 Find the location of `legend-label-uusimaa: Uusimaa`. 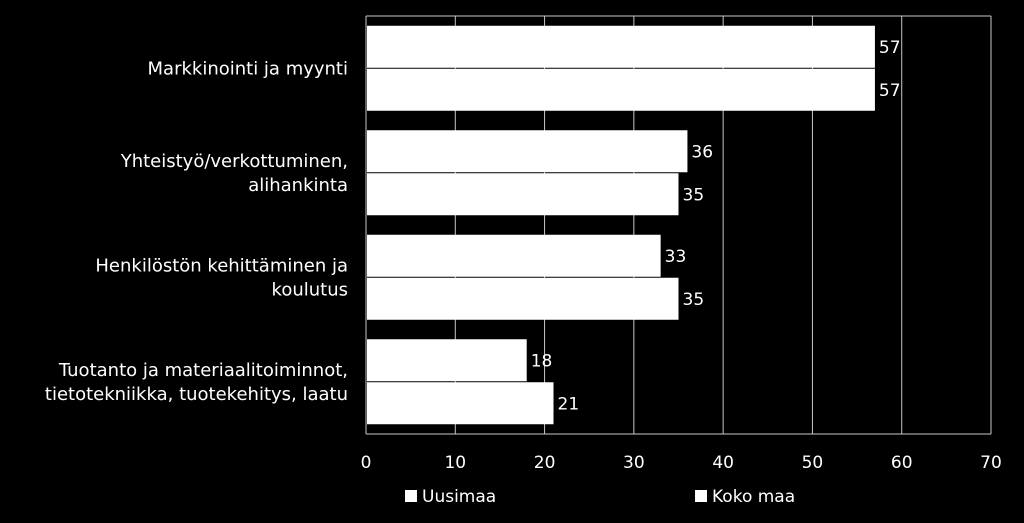

legend-label-uusimaa: Uusimaa is located at coordinates (459, 497).